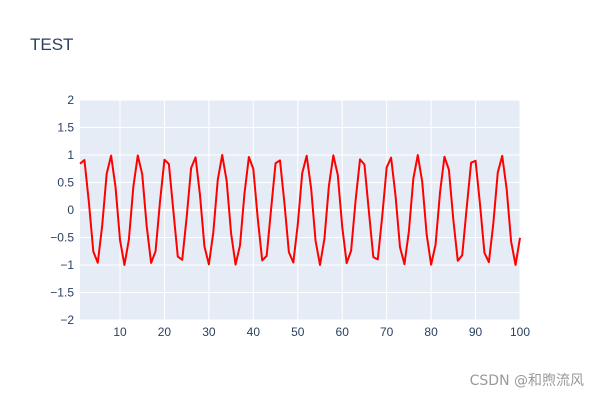  Describe the element at coordinates (67, 265) in the screenshot. I see `y-tick-label: −1` at that location.